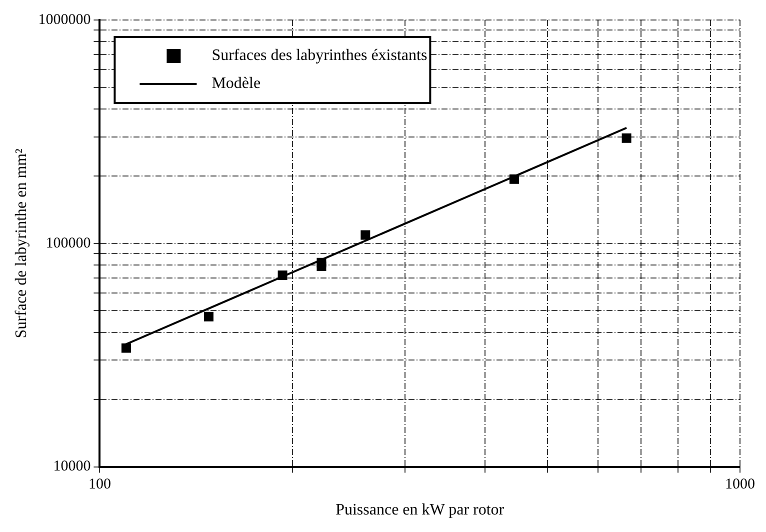 The height and width of the screenshot is (532, 766). Describe the element at coordinates (236, 83) in the screenshot. I see `legend-label: Modèle` at that location.